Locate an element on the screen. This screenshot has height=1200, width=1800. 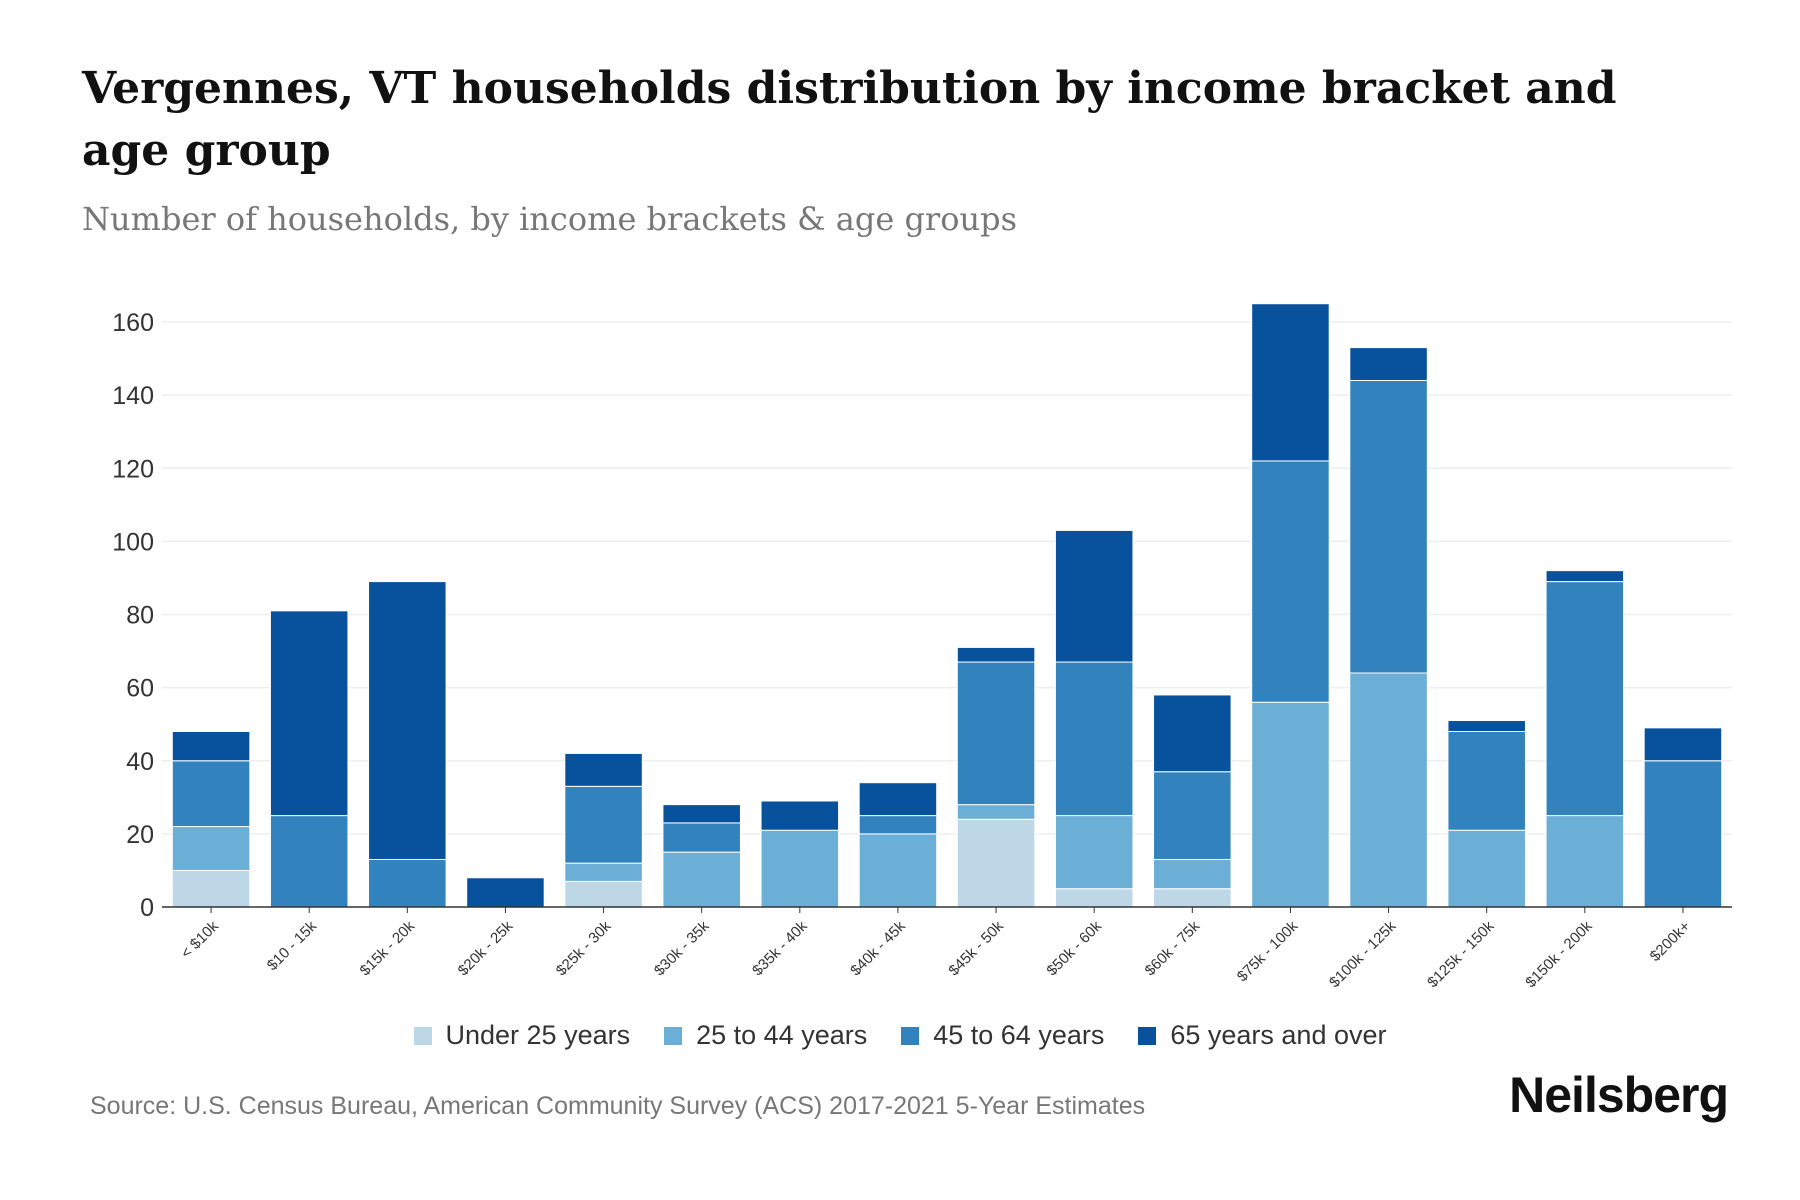
y-tick-label: 120 is located at coordinates (133, 469).